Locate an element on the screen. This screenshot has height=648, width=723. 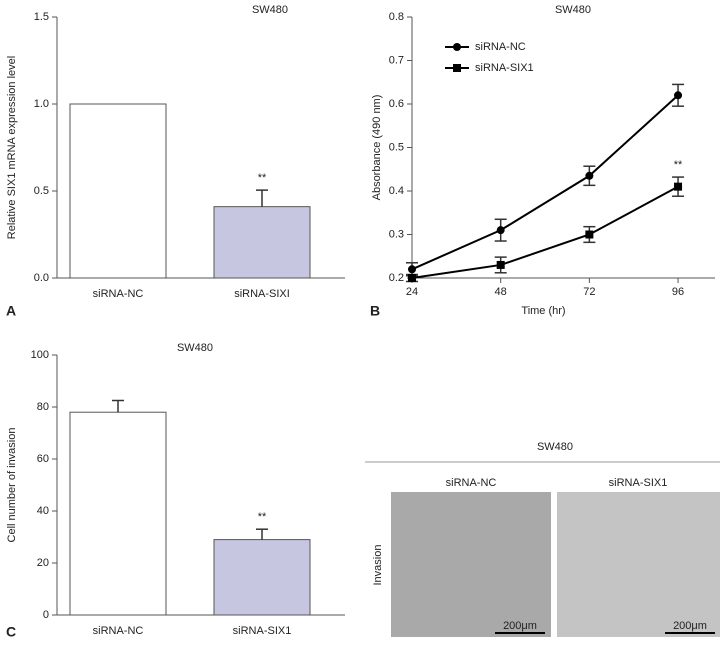
y-tick-label: 0.6 is located at coordinates (396, 104).